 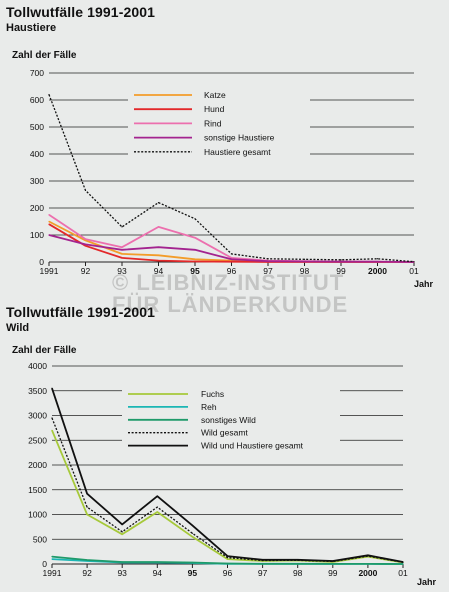 What do you see at coordinates (37, 490) in the screenshot?
I see `y-tick-label: 1500` at bounding box center [37, 490].